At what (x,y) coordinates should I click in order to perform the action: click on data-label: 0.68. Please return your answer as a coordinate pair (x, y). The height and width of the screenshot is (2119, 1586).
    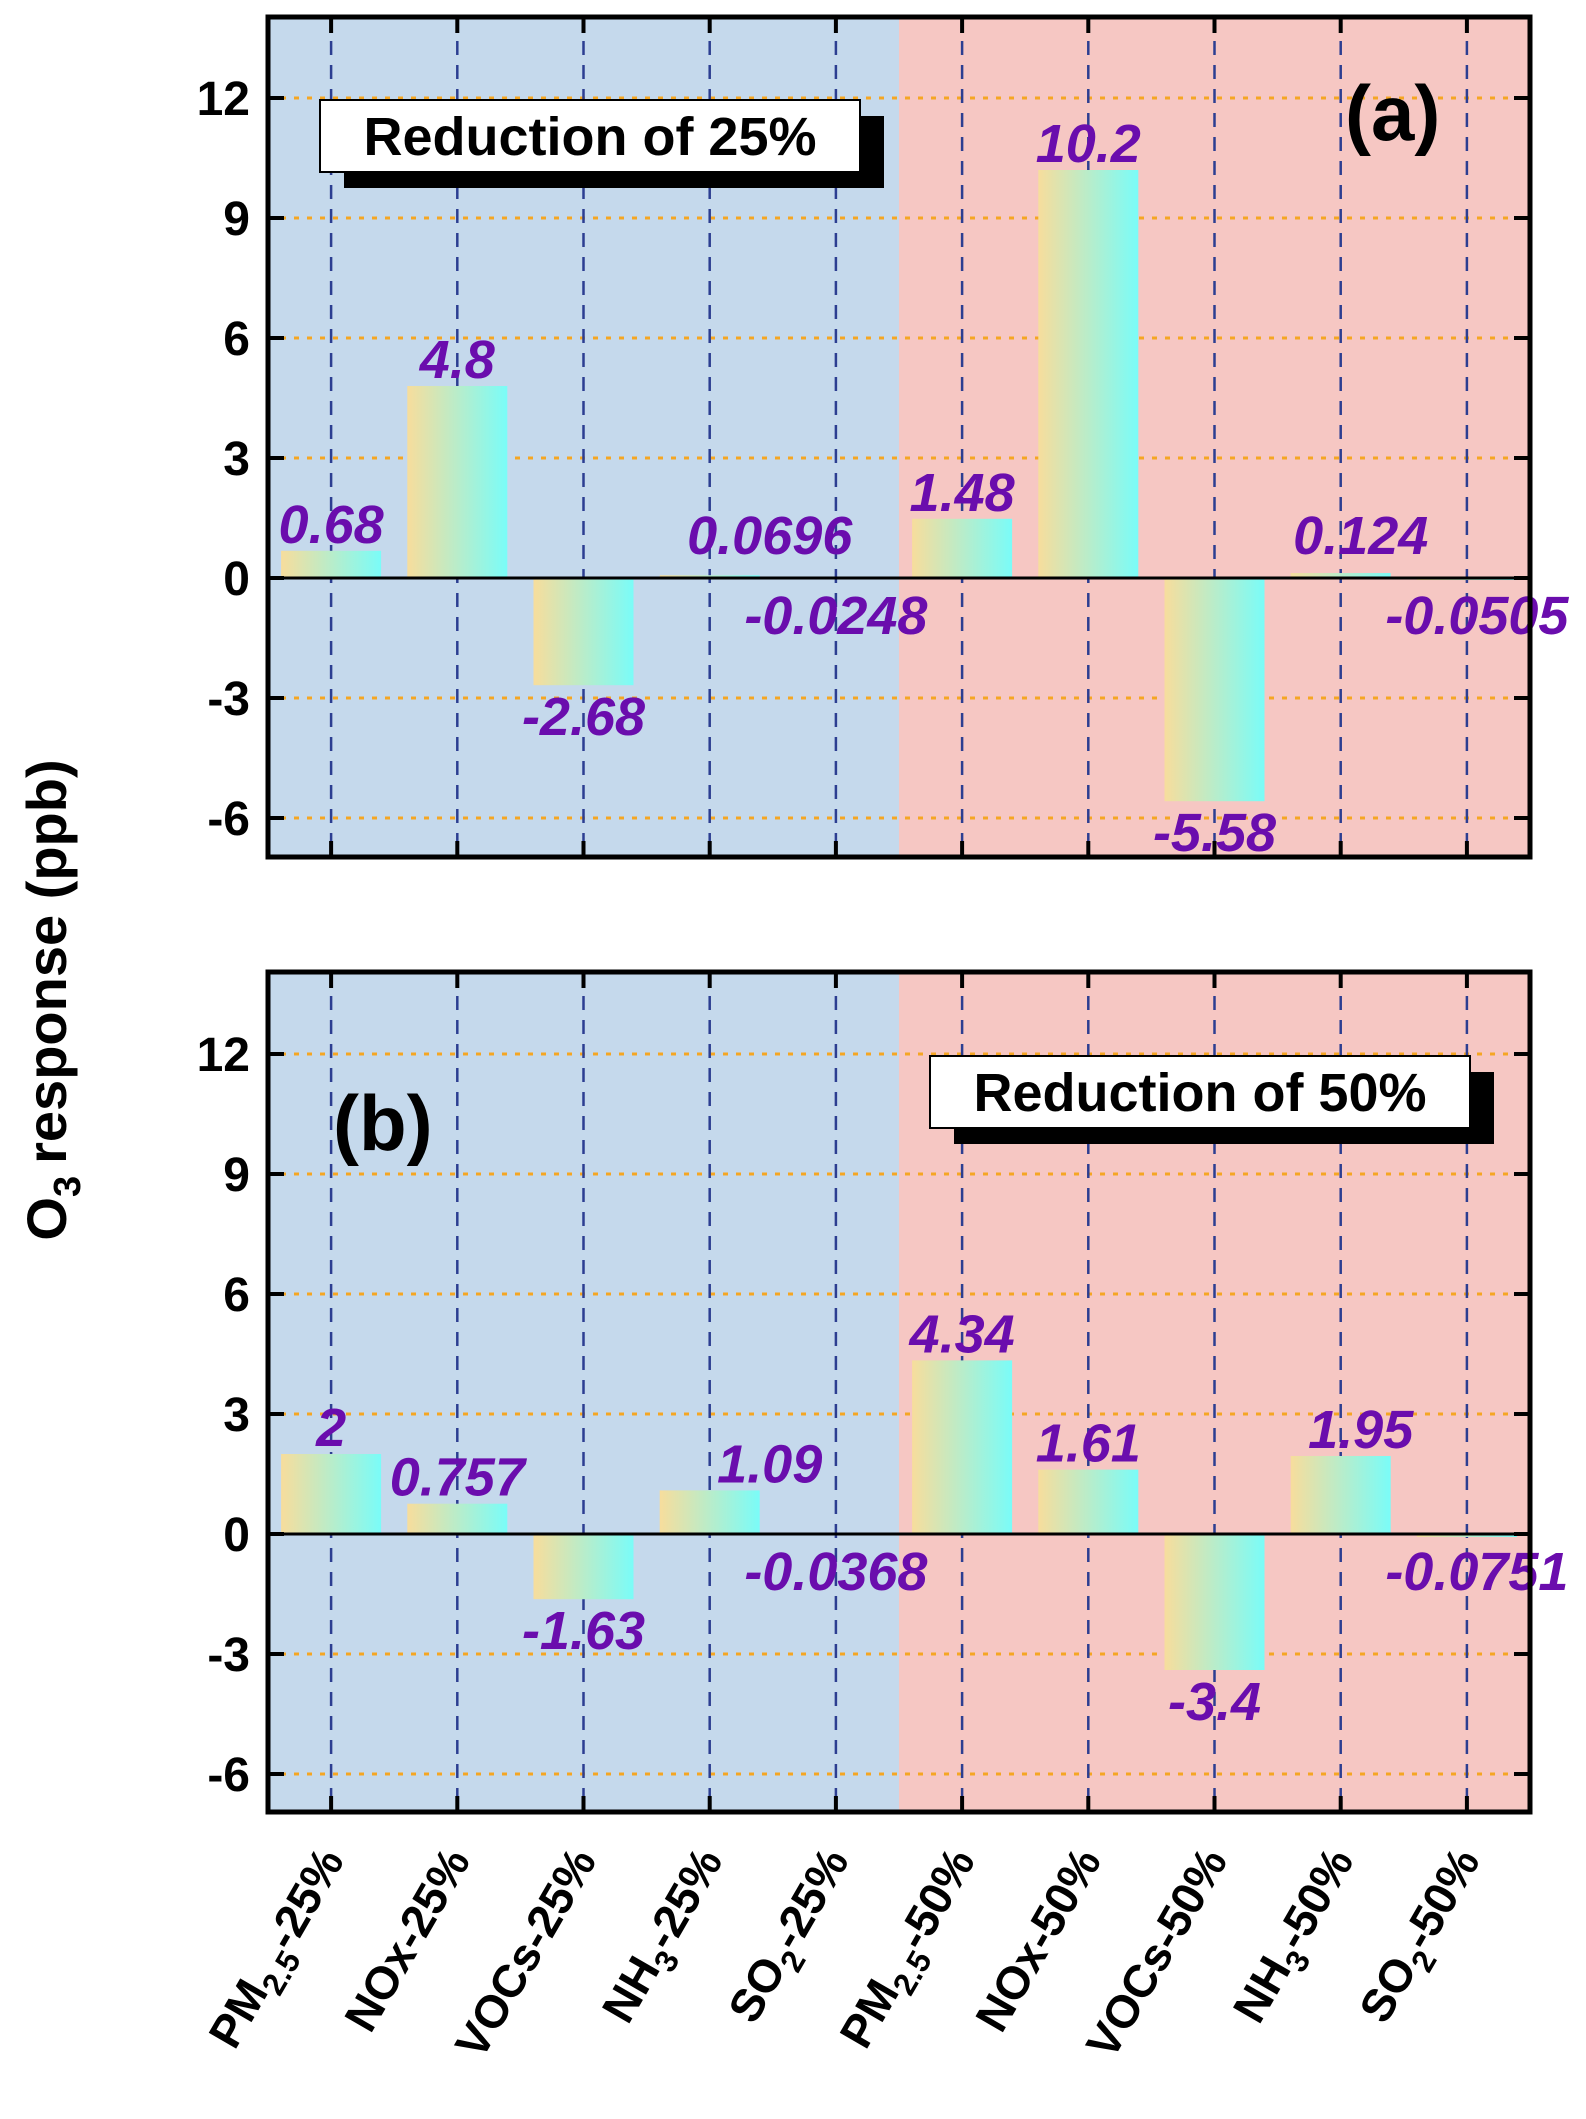
    Looking at the image, I should click on (331, 525).